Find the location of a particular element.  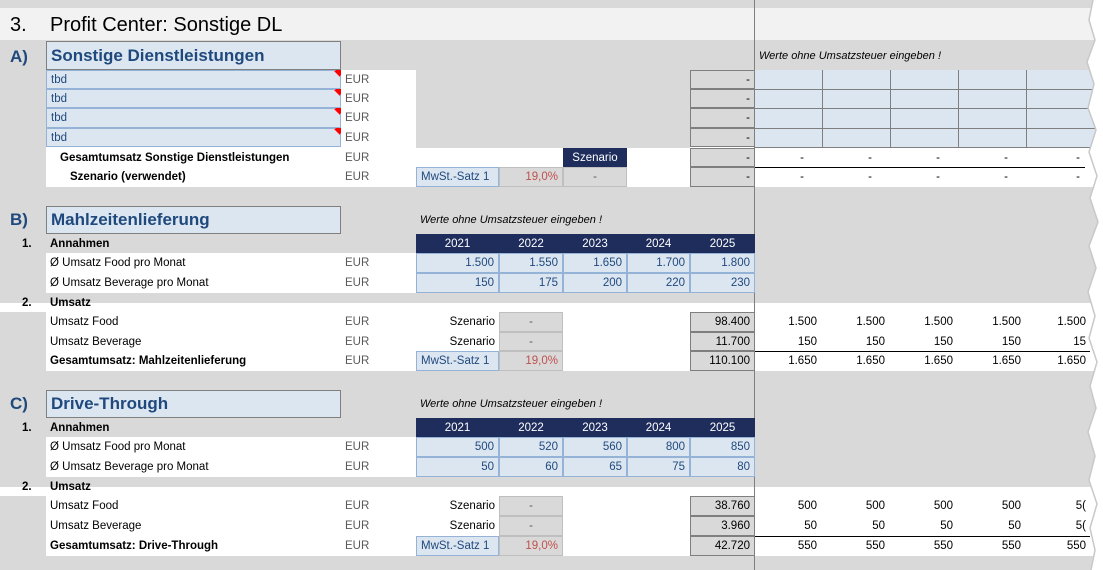

food-input: 1.650 is located at coordinates (595, 263).